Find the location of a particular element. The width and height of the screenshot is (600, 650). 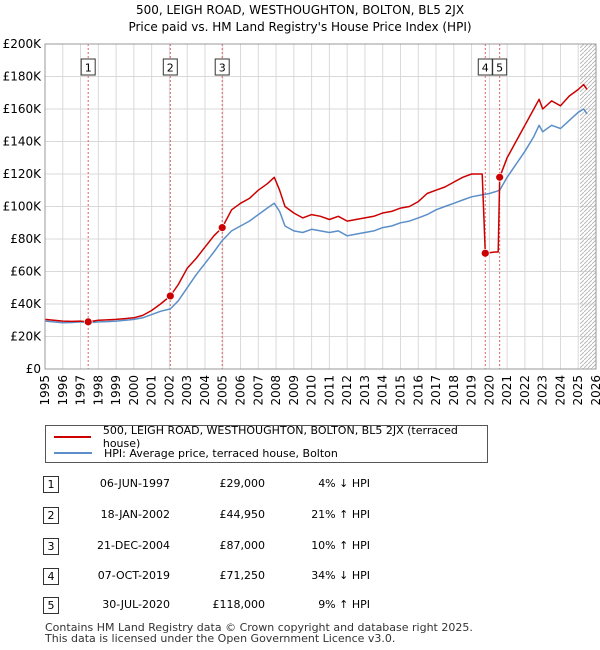

row-number-badge: 3 is located at coordinates (51, 546).